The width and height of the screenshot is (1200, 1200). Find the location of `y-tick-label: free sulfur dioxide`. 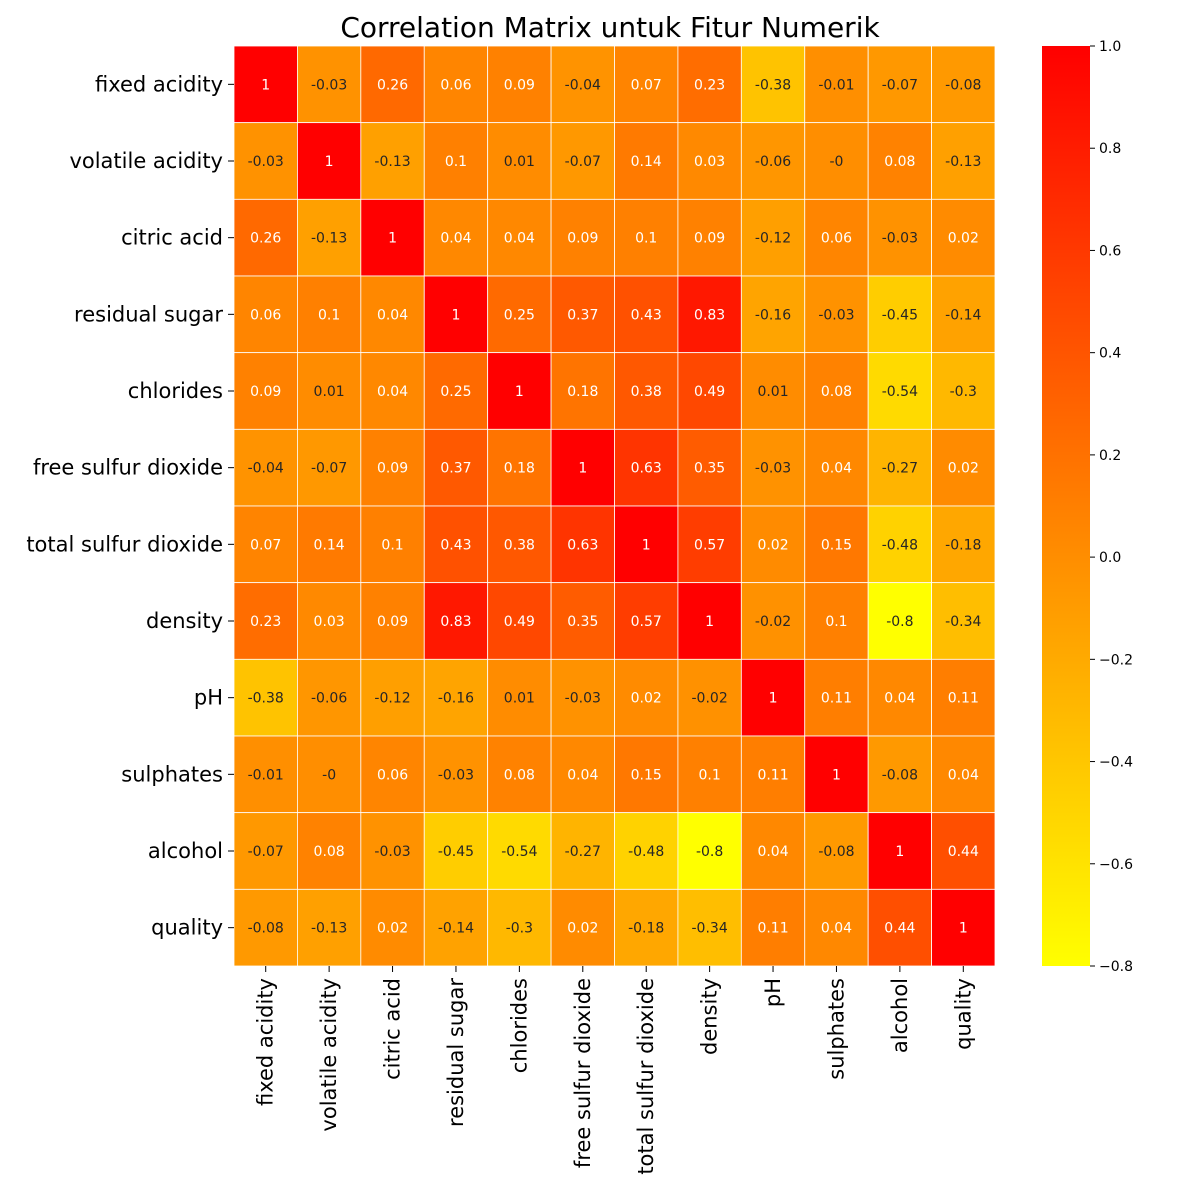

y-tick-label: free sulfur dioxide is located at coordinates (128, 468).